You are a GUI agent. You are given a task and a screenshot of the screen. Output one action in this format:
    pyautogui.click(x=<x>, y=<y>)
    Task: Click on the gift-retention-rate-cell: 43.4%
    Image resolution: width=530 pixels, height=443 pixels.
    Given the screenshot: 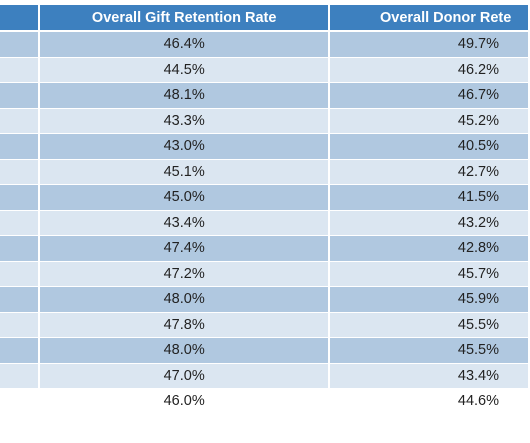 What is the action you would take?
    pyautogui.click(x=184, y=223)
    